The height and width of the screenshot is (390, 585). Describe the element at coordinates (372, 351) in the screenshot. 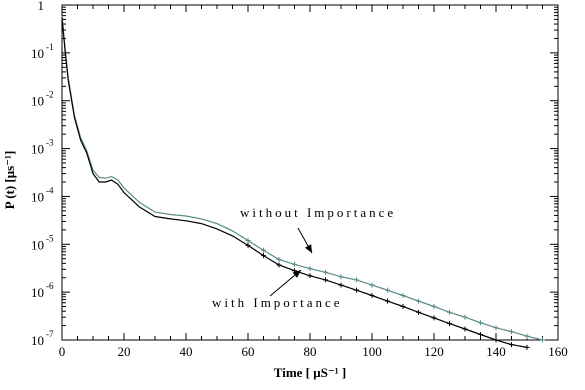

I see `x-tick-label: 100` at that location.